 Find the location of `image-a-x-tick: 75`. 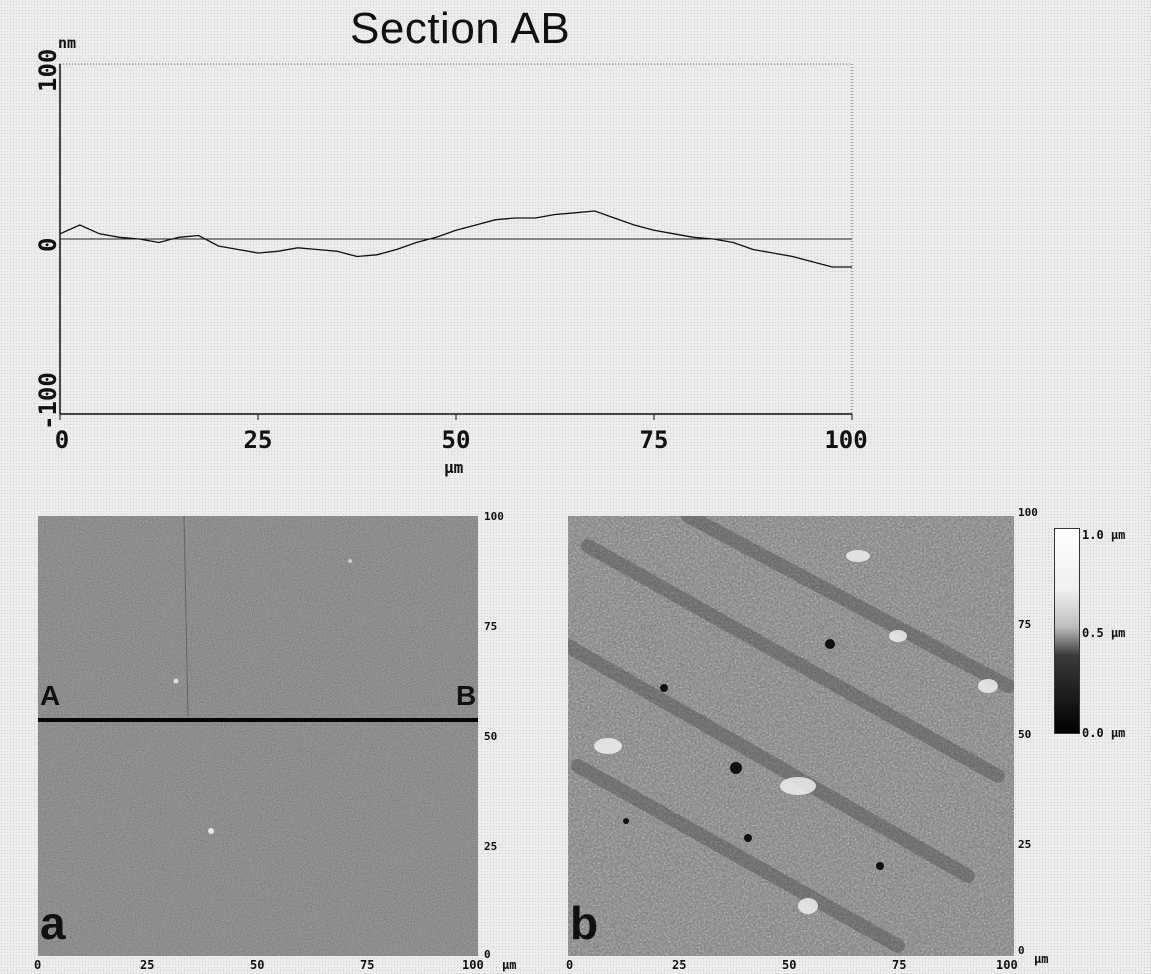

image-a-x-tick: 75 is located at coordinates (367, 965).